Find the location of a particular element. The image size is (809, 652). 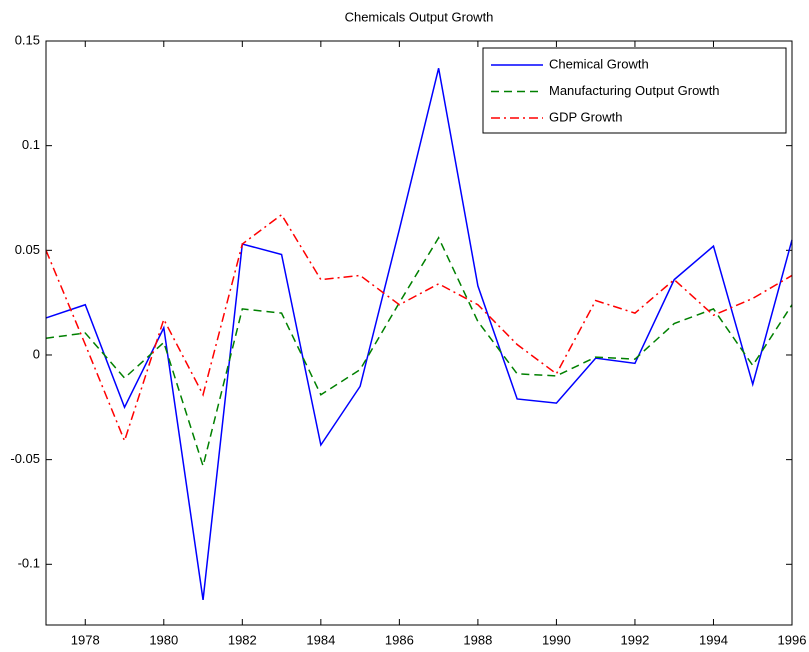

legend-label: Manufacturing Output Growth is located at coordinates (634, 90).